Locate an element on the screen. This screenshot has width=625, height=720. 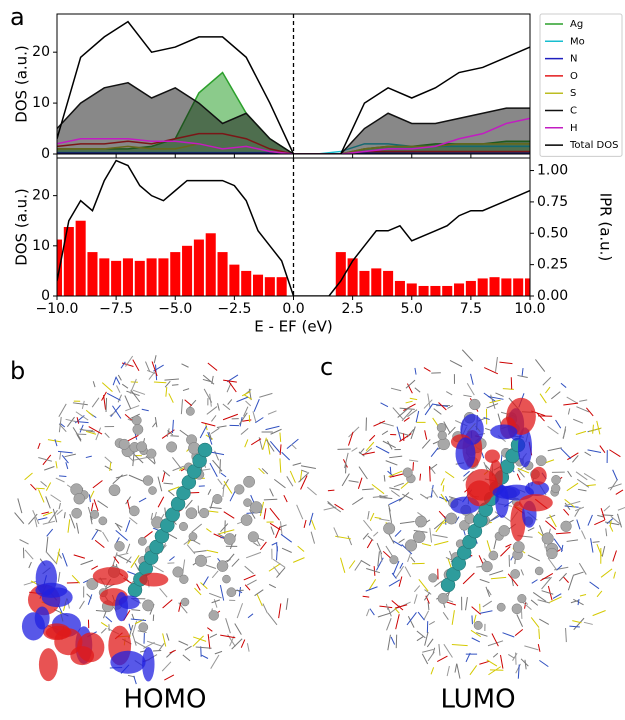
legend-label: H is located at coordinates (574, 128).